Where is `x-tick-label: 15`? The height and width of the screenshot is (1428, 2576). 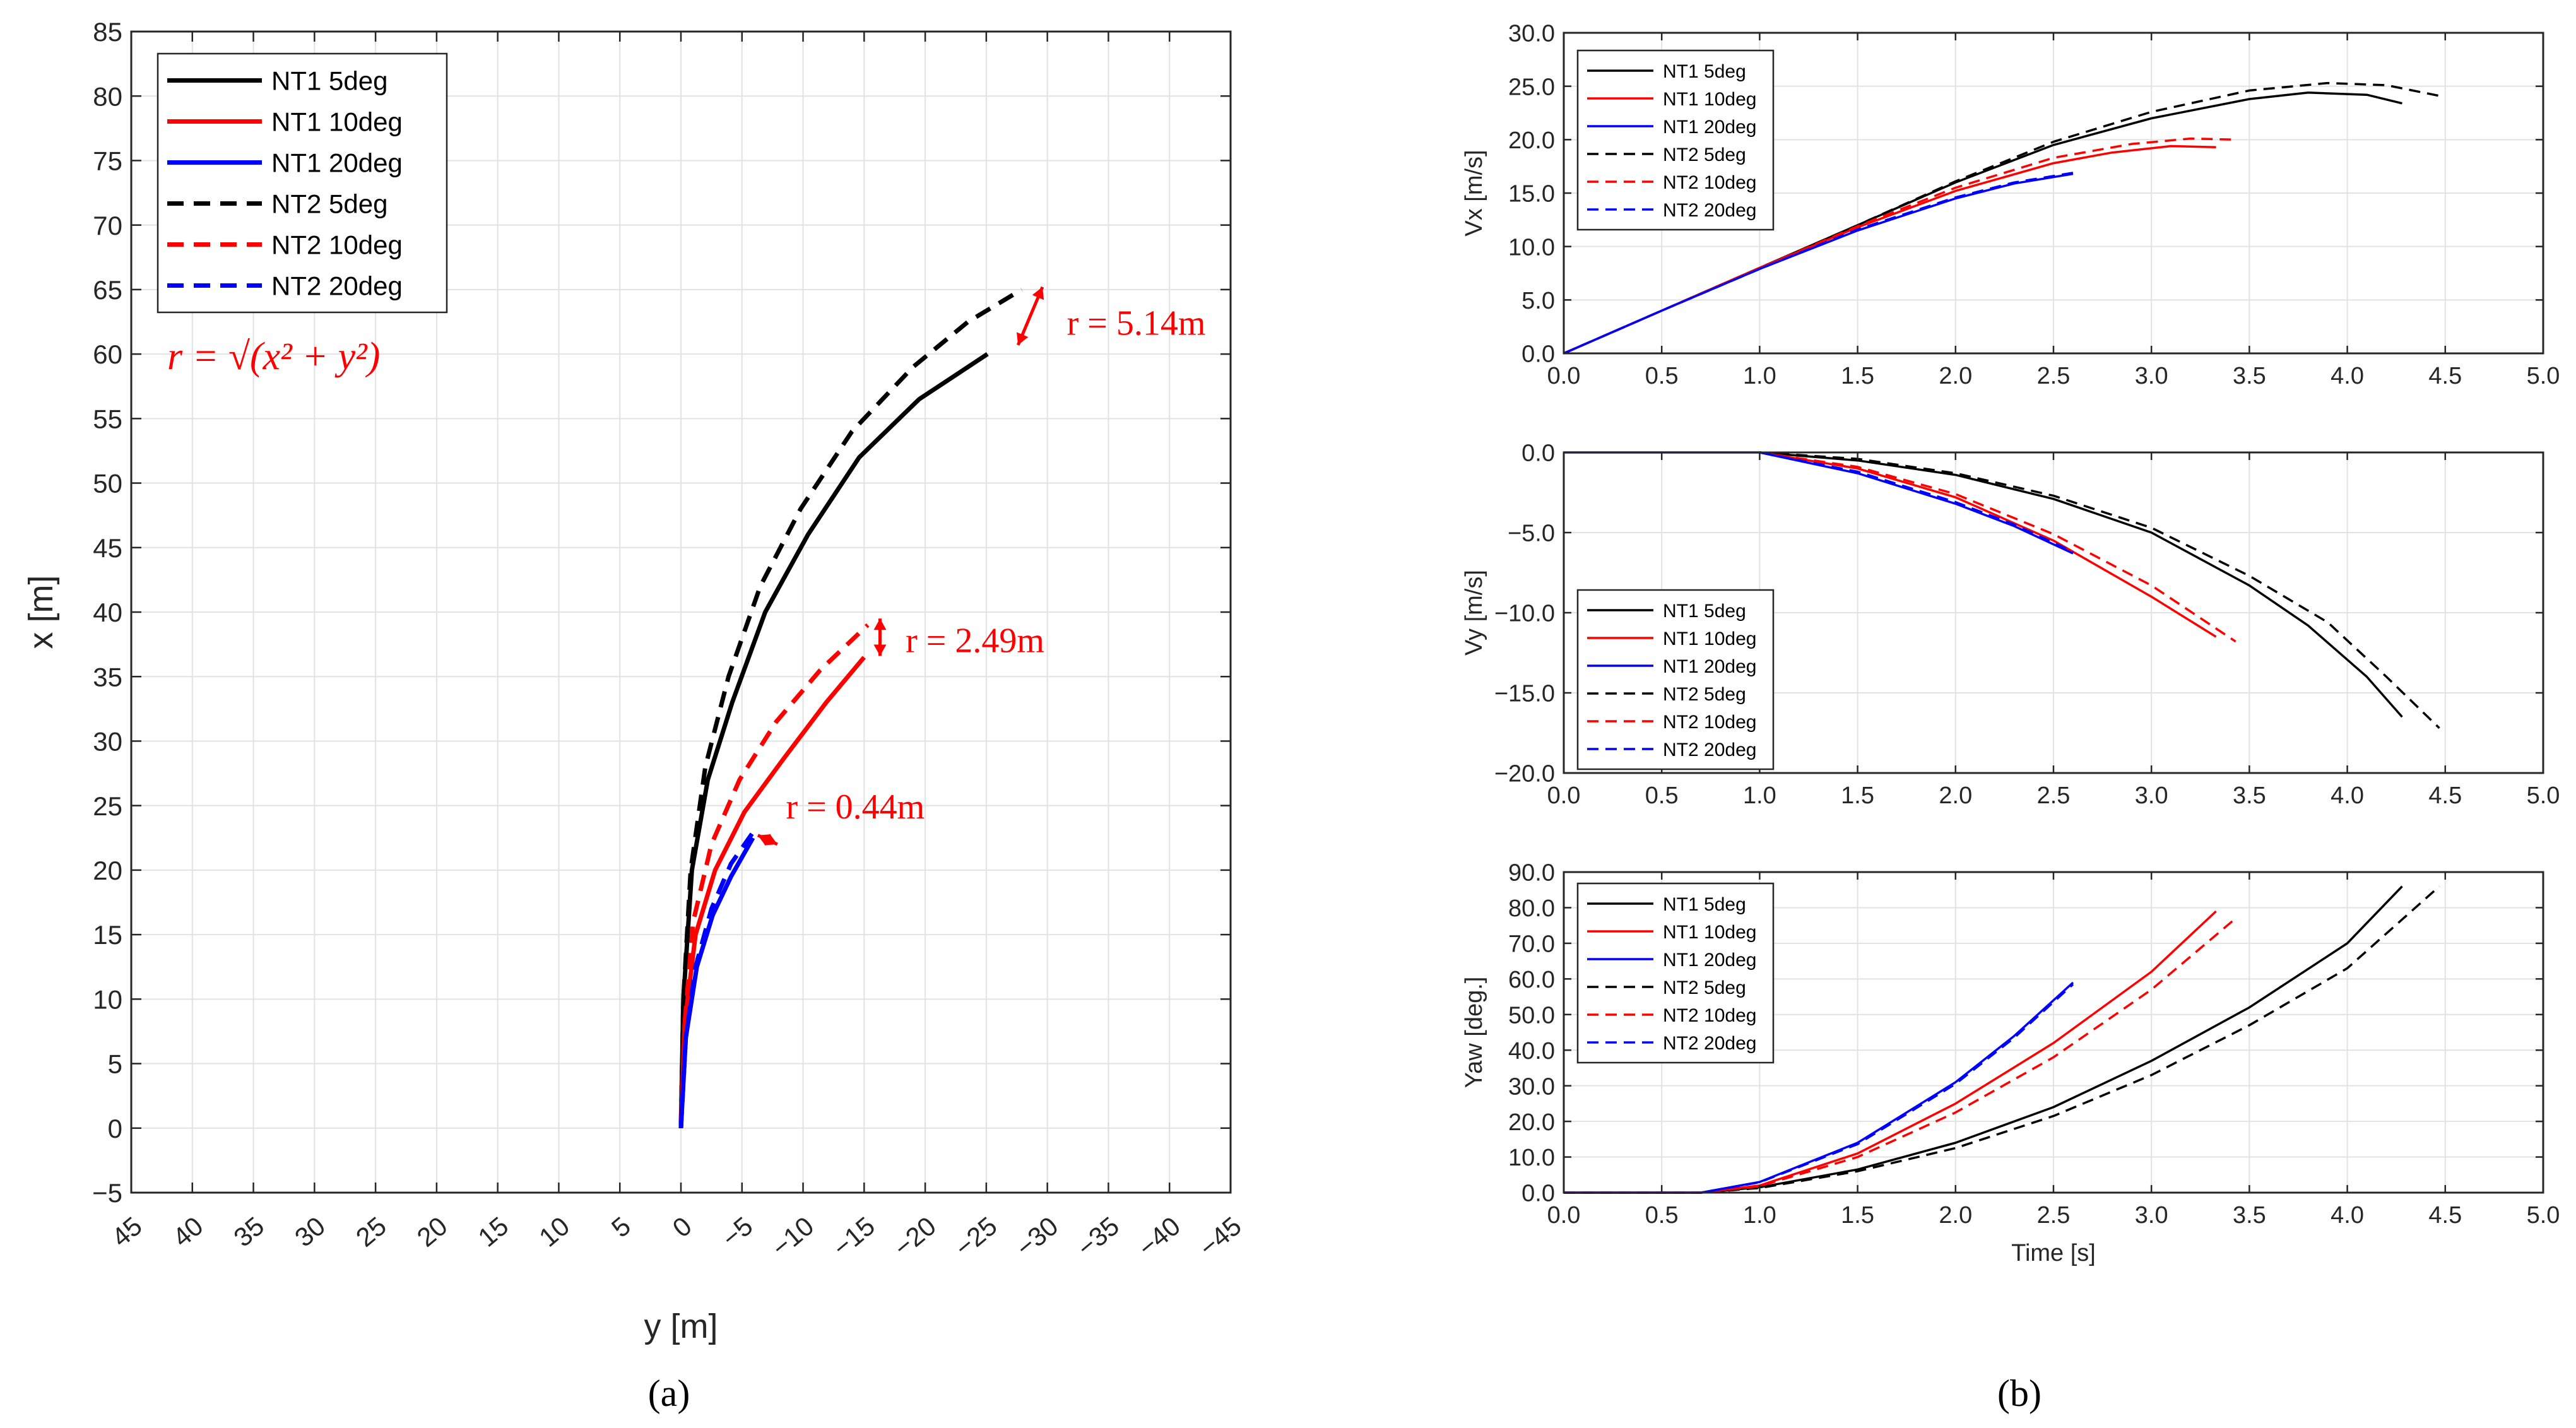 x-tick-label: 15 is located at coordinates (493, 1232).